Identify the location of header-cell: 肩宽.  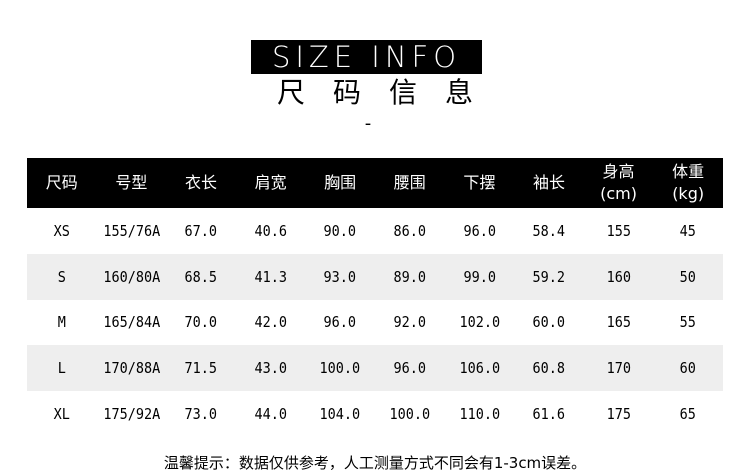
(271, 183).